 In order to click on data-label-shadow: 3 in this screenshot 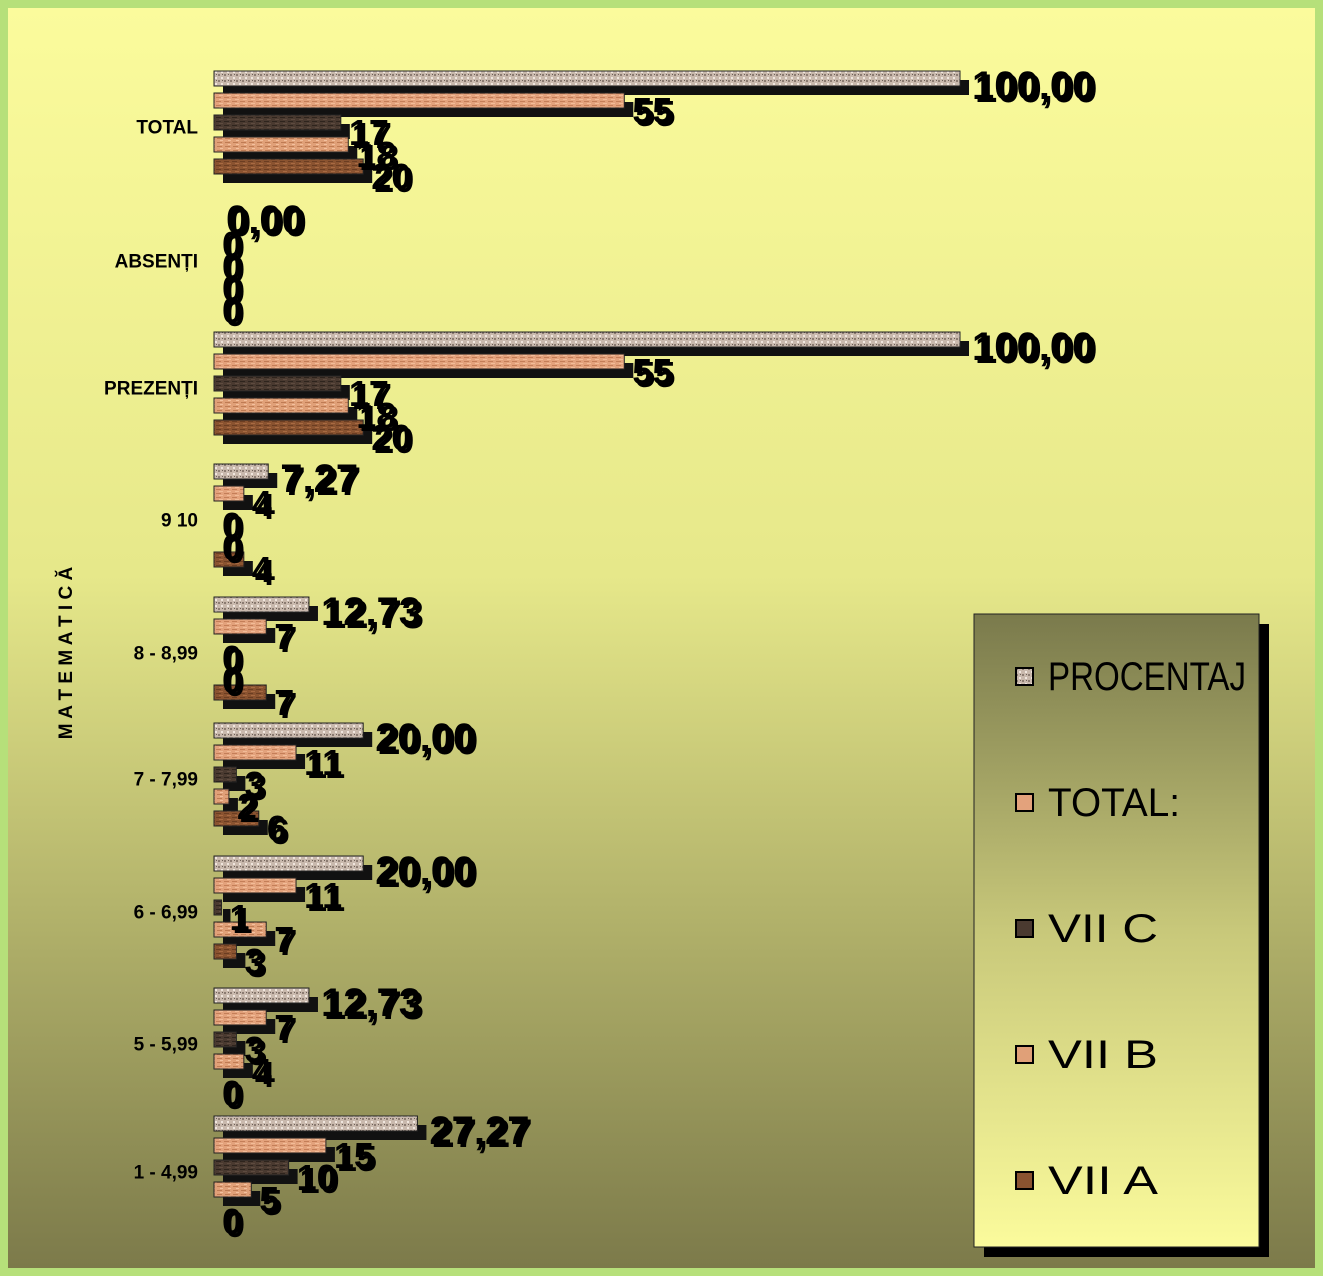, I will do `click(257, 787)`.